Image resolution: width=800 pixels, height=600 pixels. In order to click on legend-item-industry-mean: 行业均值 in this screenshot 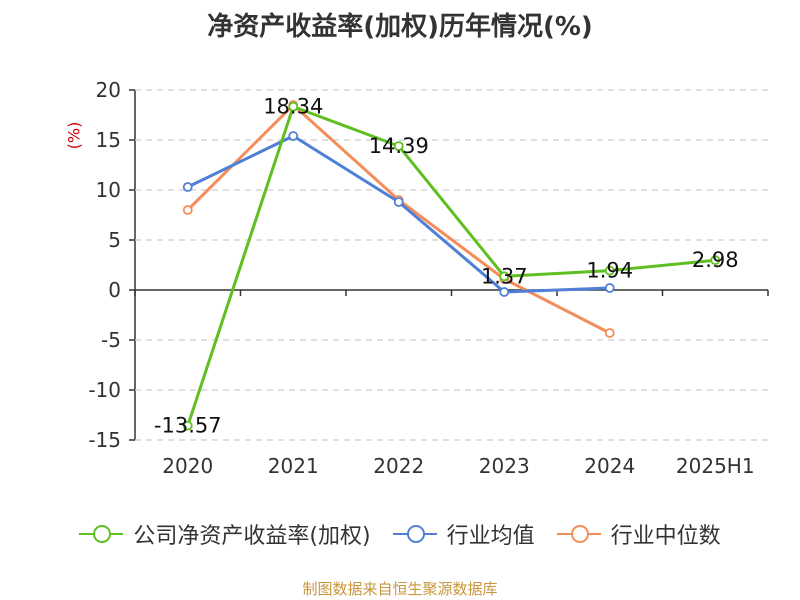, I will do `click(463, 534)`.